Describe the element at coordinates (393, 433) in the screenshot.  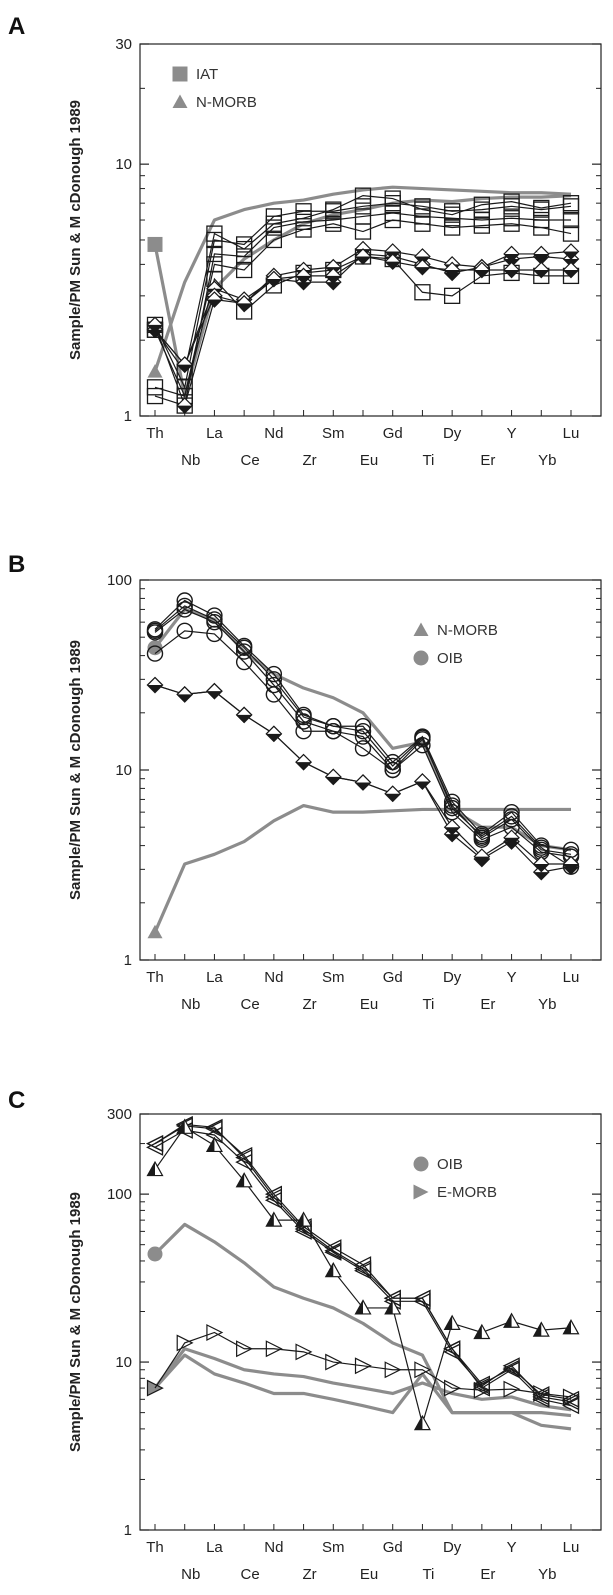
I see `x-tick-label: Gd` at that location.